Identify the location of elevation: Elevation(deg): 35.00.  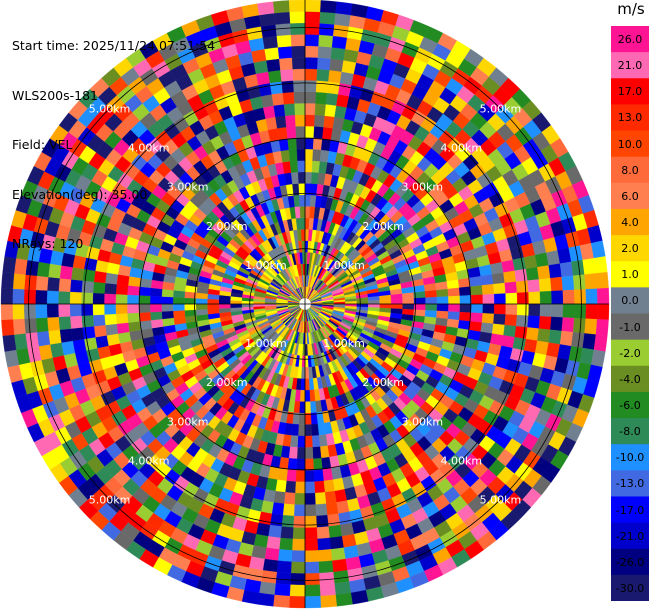
(80, 194).